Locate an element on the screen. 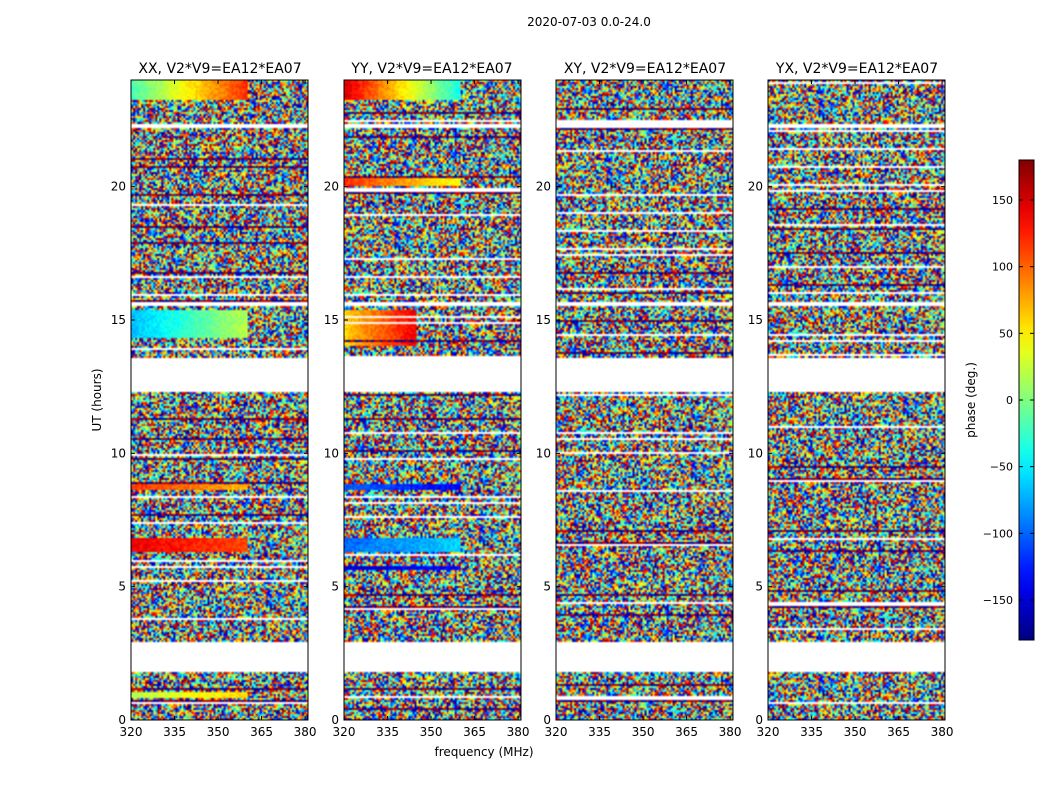  x-axis-label: frequency (MHz) is located at coordinates (483, 752).